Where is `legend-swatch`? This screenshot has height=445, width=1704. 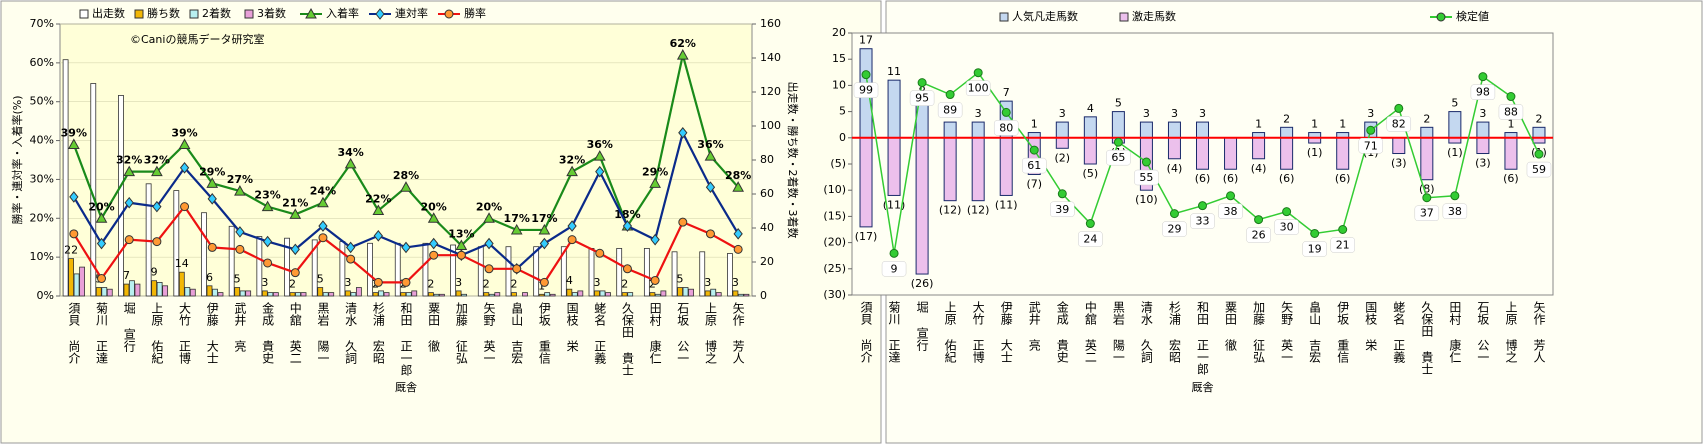
legend-swatch is located at coordinates (249, 14).